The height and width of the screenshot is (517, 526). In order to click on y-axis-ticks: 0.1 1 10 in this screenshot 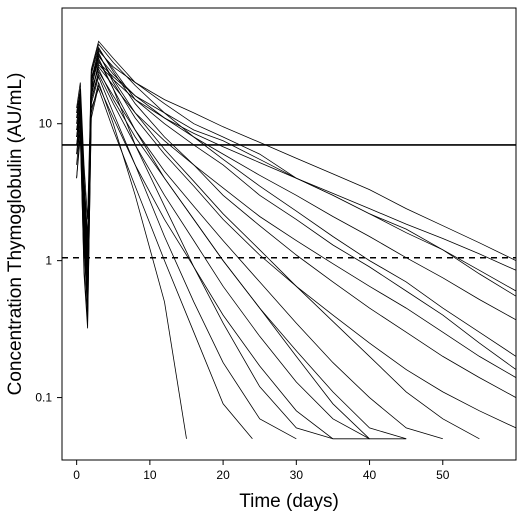, I will do `click(48, 261)`.